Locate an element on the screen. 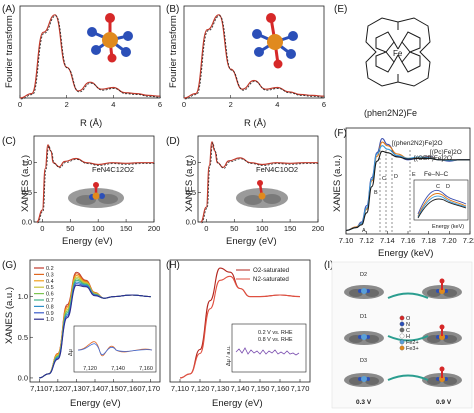 The image size is (474, 413). panel-g-legend-label: 1.0 is located at coordinates (50, 320).